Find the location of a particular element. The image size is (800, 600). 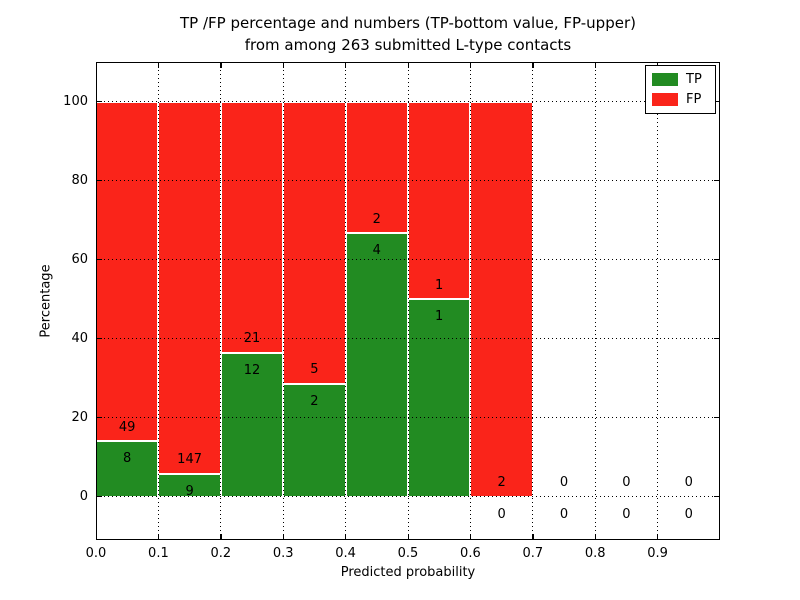

tp-count-label: 9 is located at coordinates (189, 491).